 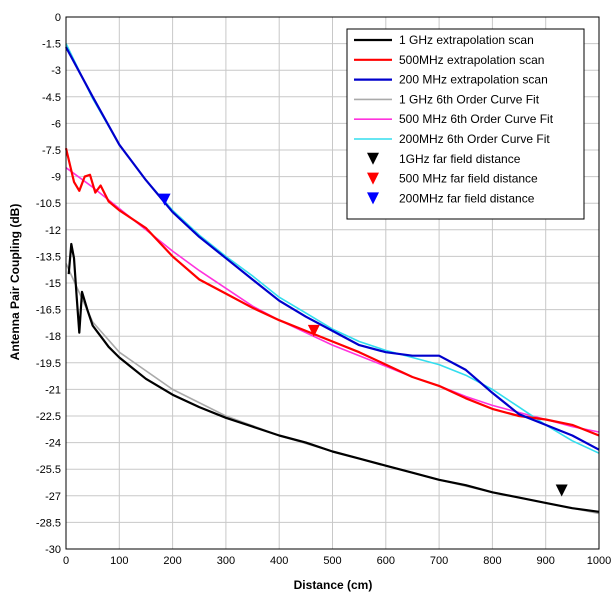 What do you see at coordinates (56, 178) in the screenshot?
I see `y-tick-label: -9` at bounding box center [56, 178].